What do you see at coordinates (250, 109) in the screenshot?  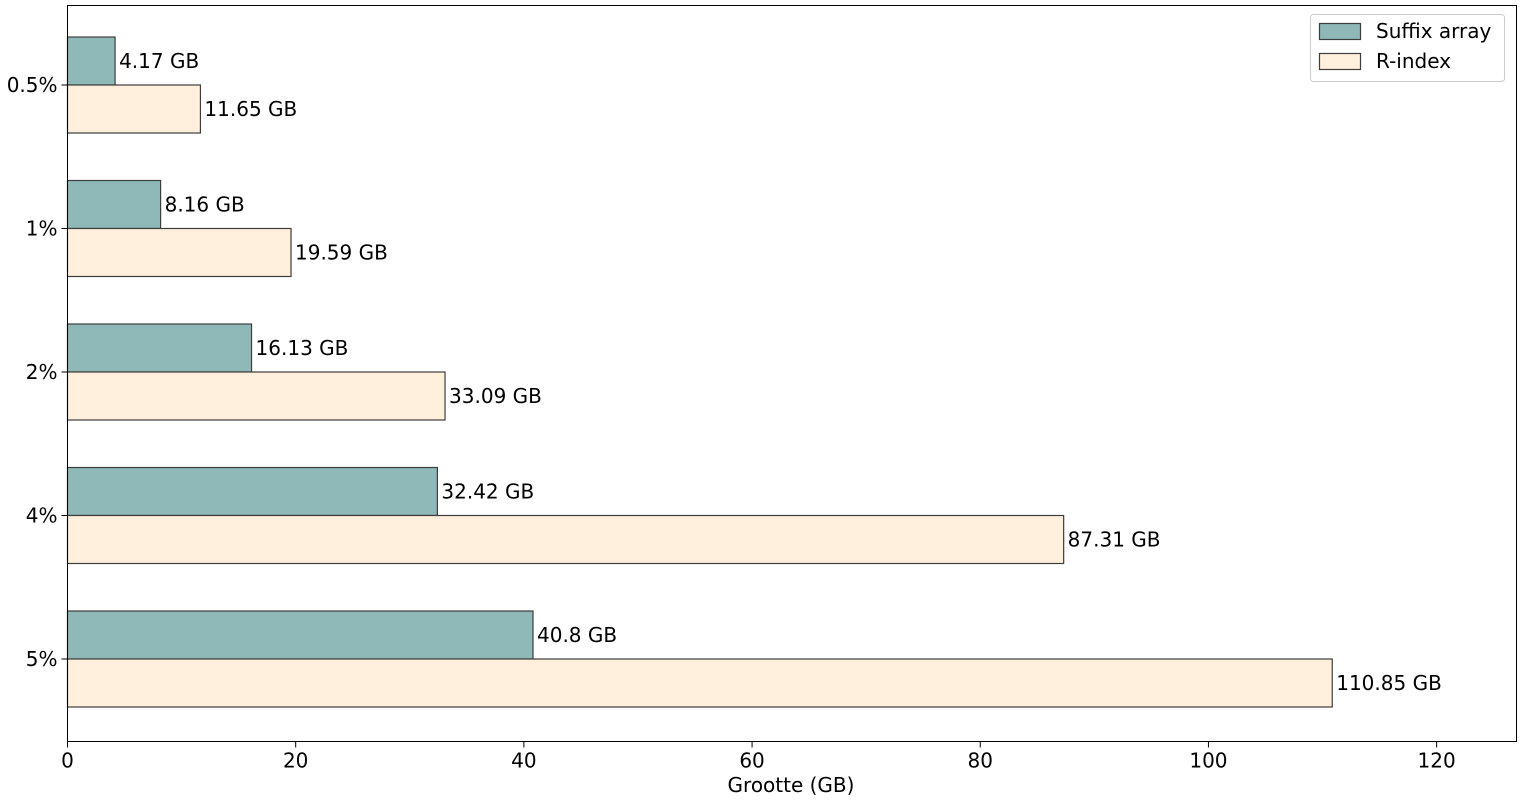 I see `value-label-r-index-0-5: 11.65 GB` at bounding box center [250, 109].